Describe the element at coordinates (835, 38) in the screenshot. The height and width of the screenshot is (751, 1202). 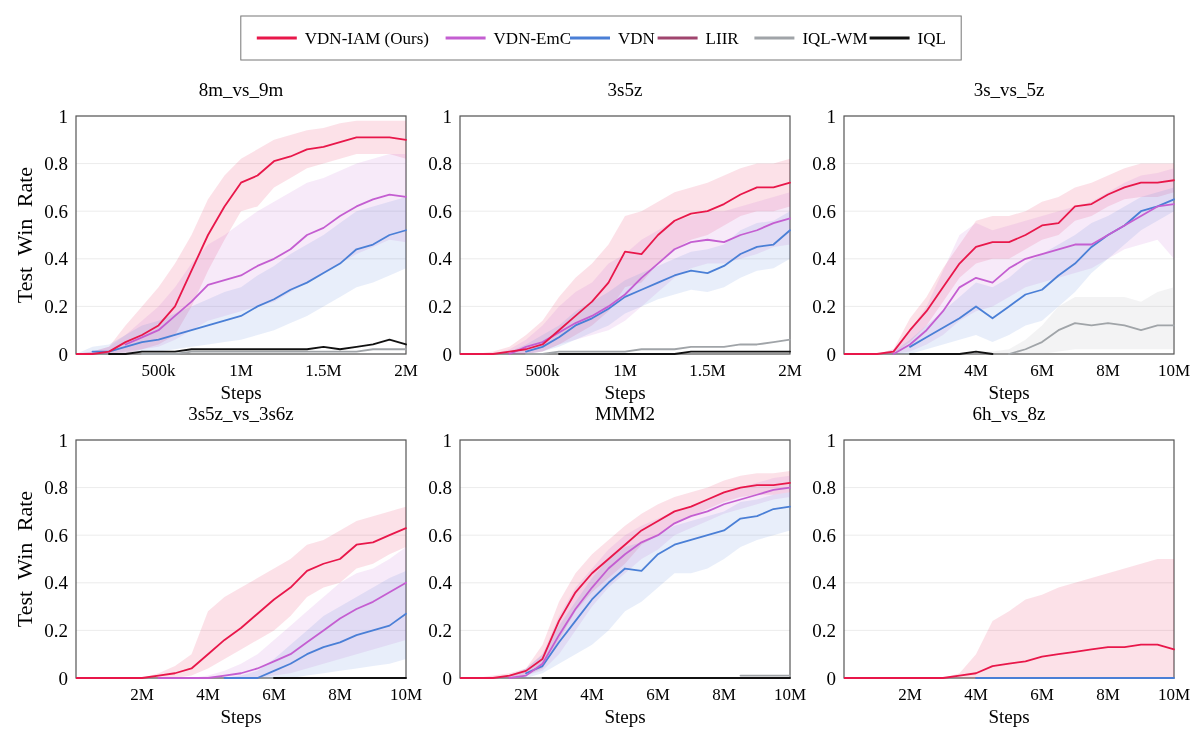
I see `legend-label: IQL-WM` at that location.